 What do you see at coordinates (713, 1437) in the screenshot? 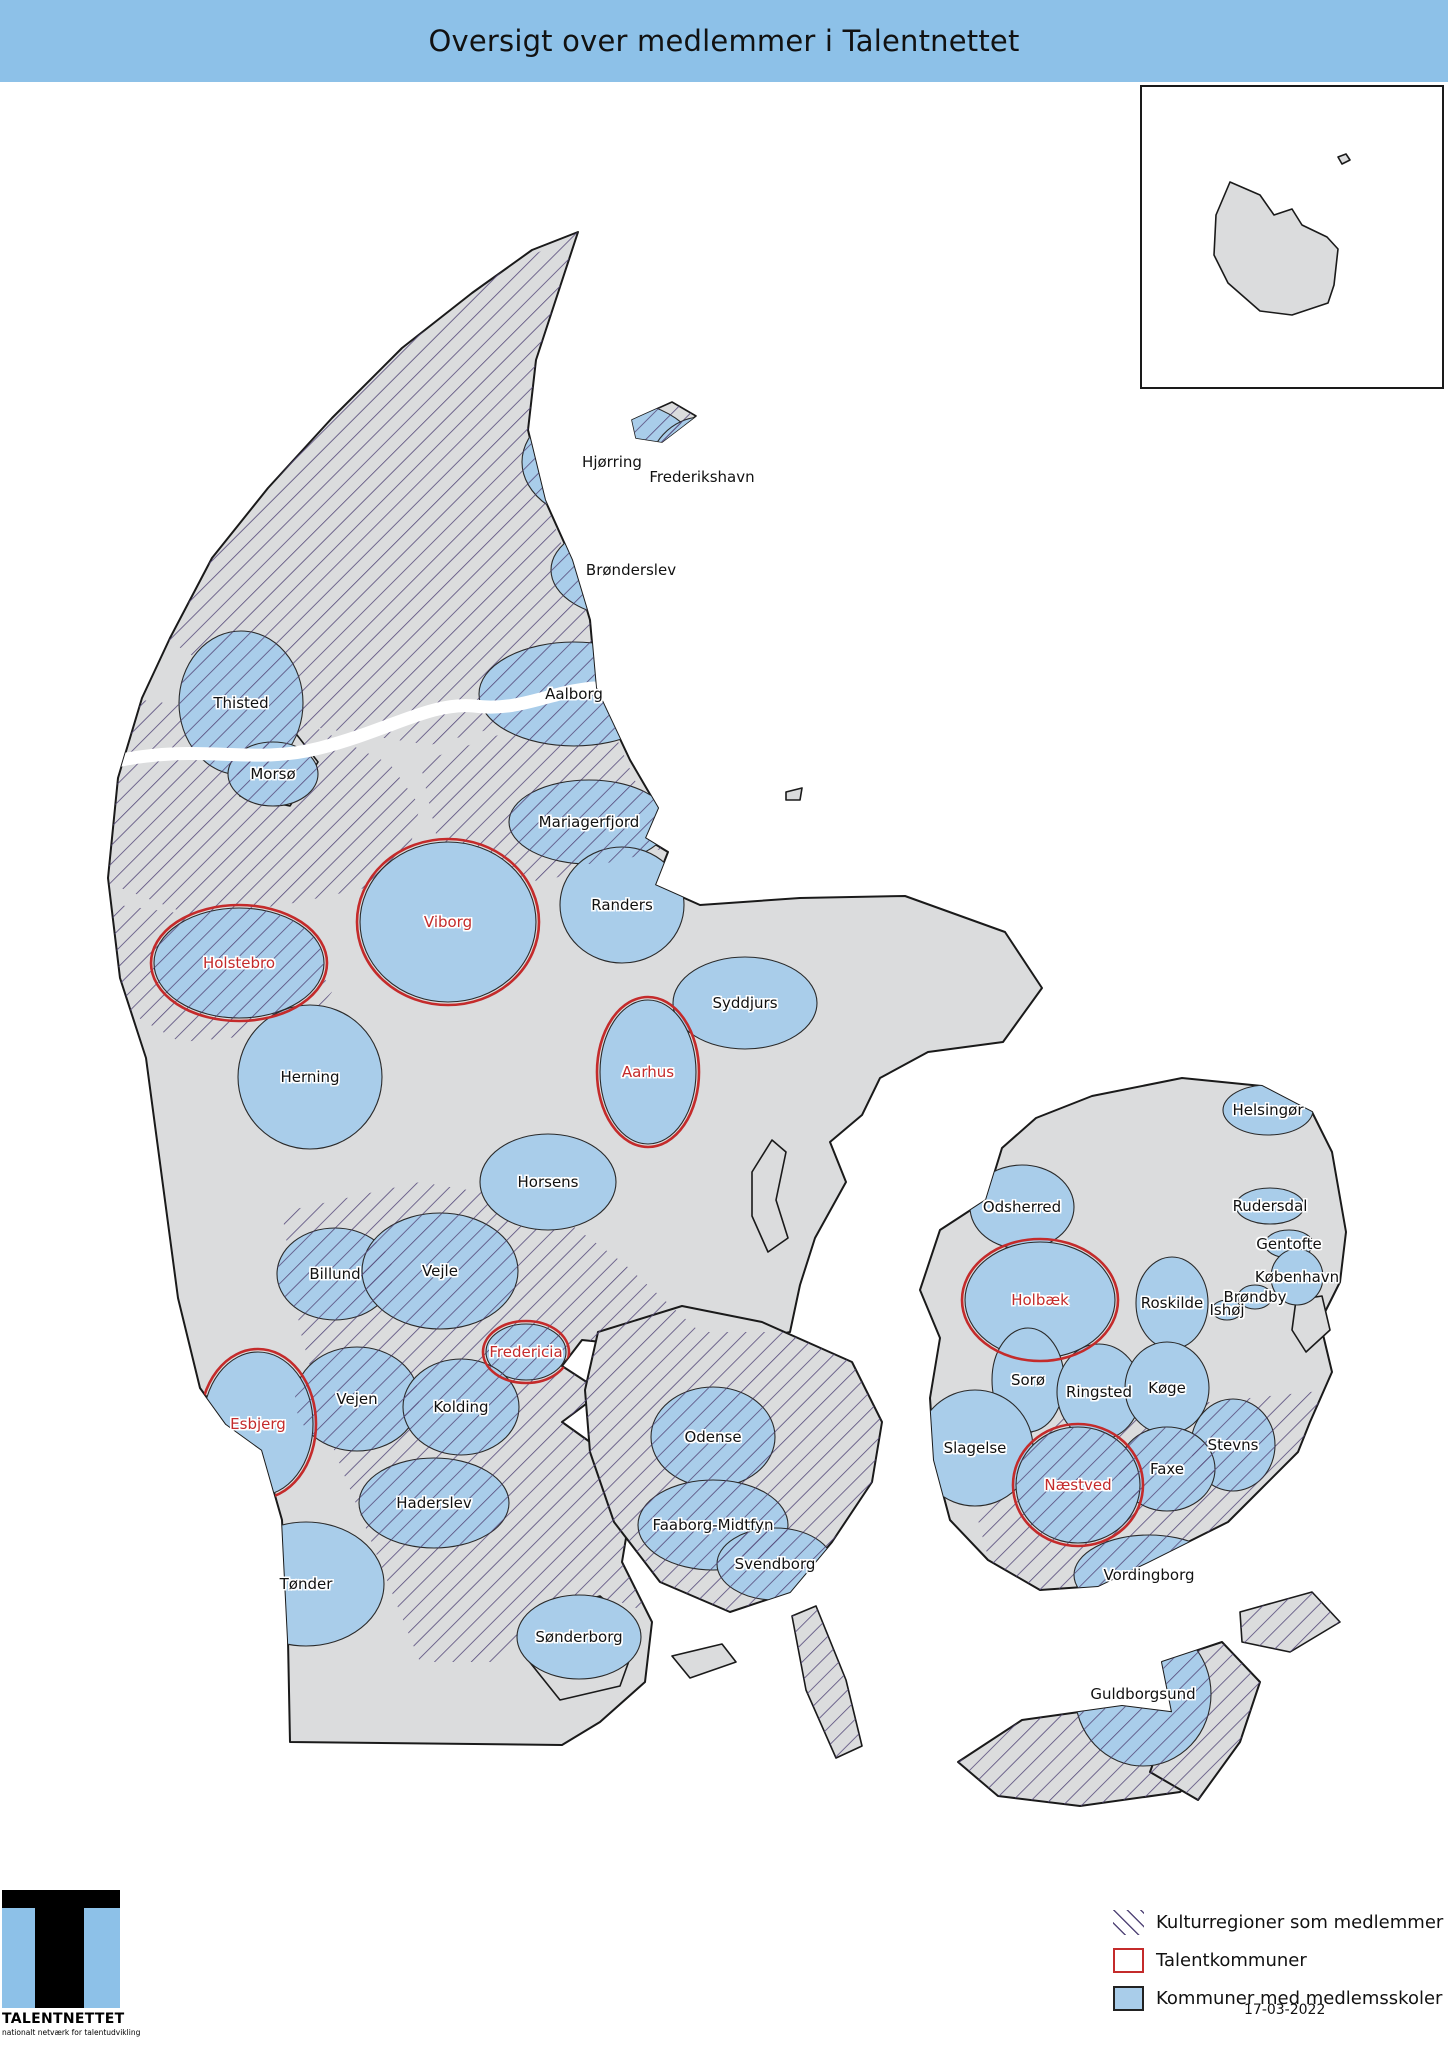
I see `region-hatch-odense` at bounding box center [713, 1437].